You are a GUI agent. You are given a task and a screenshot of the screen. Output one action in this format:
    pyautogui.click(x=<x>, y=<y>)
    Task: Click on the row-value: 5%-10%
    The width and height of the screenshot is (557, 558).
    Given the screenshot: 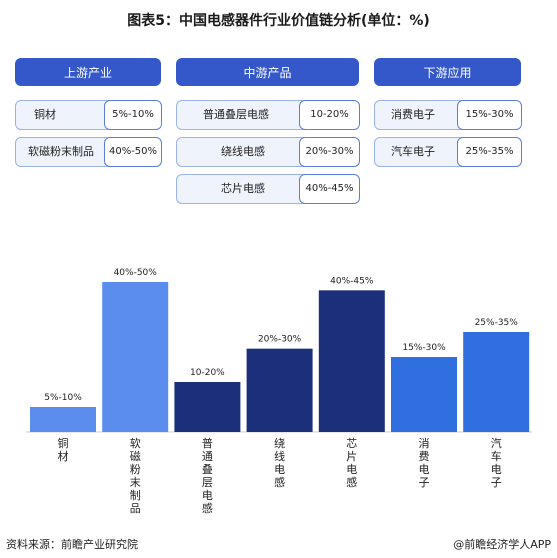 What is the action you would take?
    pyautogui.click(x=133, y=115)
    